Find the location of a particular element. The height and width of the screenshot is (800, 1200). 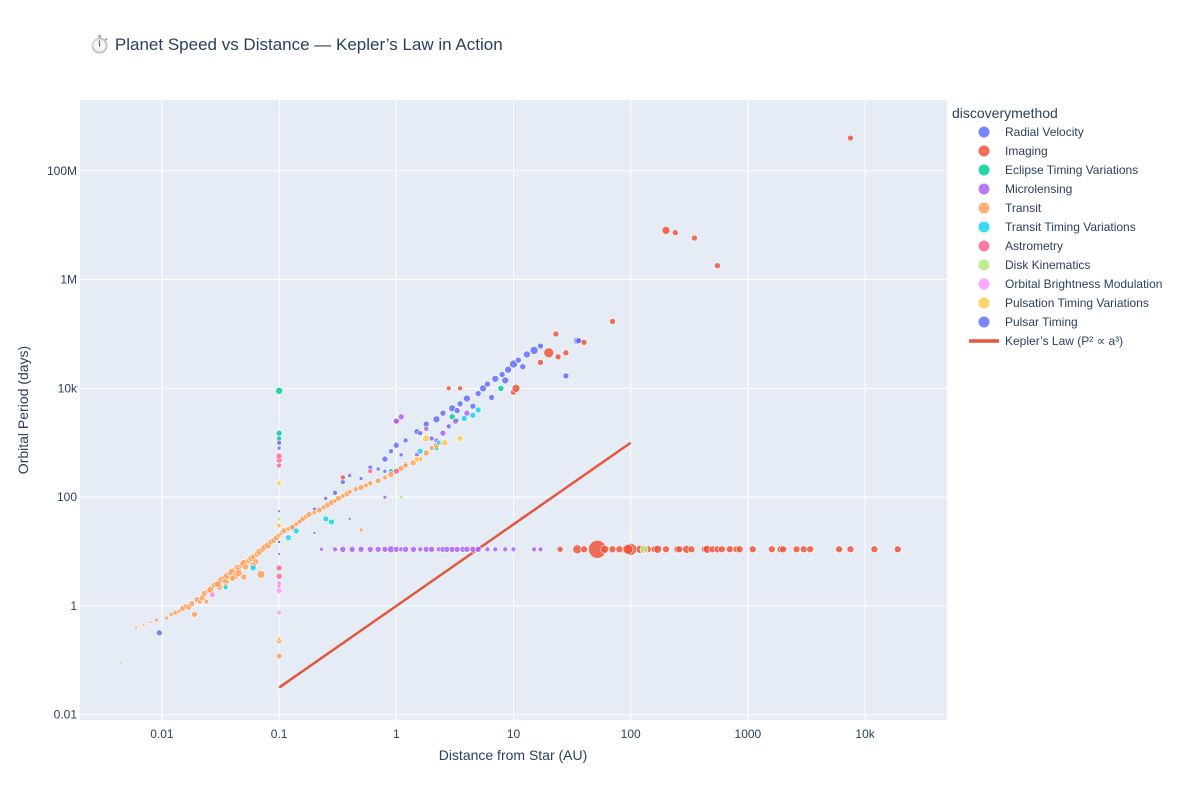

legend-item: Pulsar Timing is located at coordinates (1028, 322).